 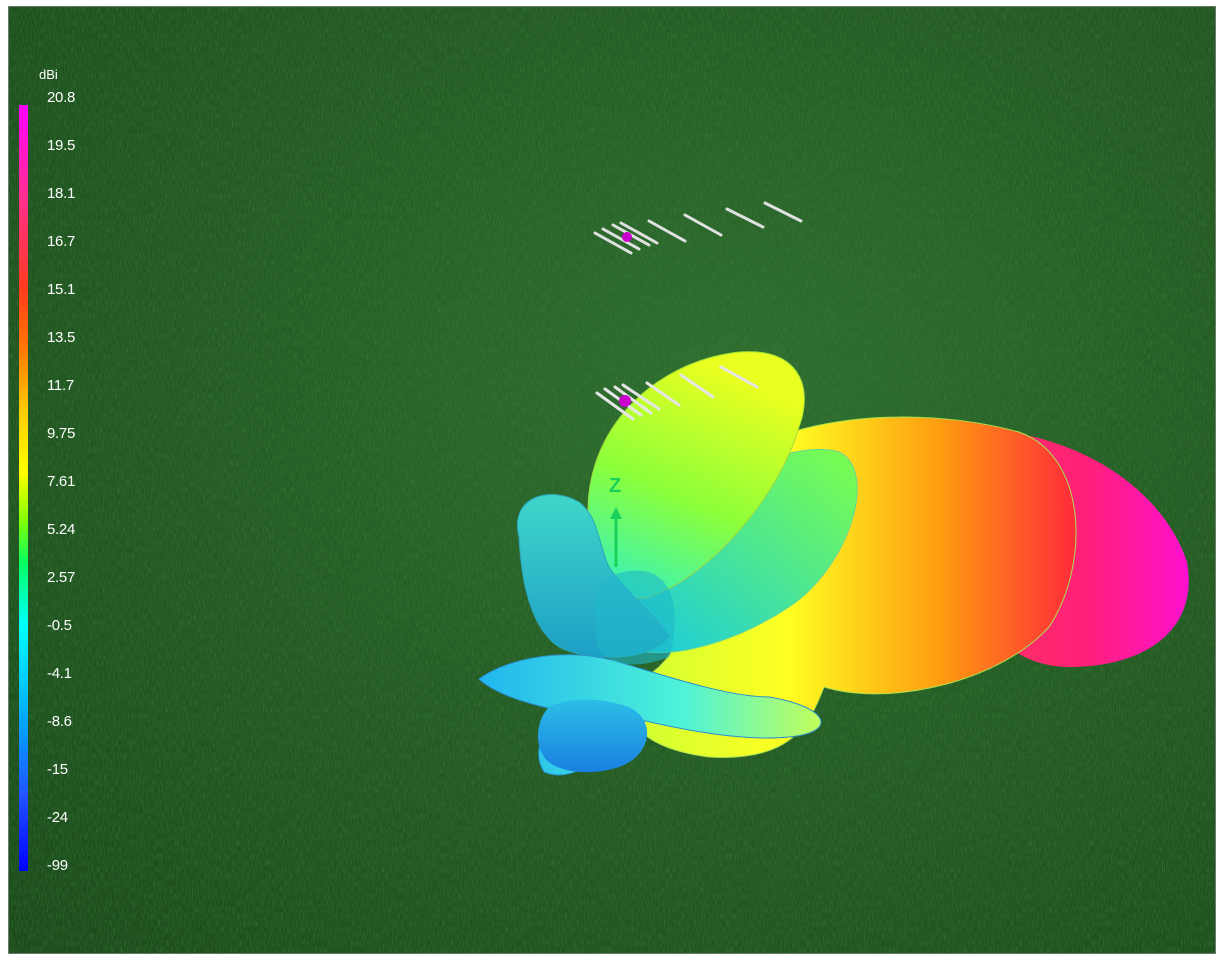 What do you see at coordinates (698, 228) in the screenshot?
I see `antenna-reflection` at bounding box center [698, 228].